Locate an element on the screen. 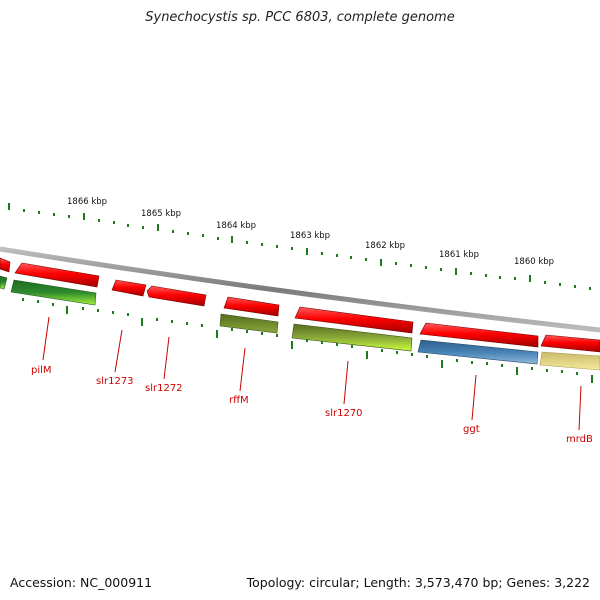 The image size is (600, 600). scale-label: 1862 kbp is located at coordinates (385, 246).